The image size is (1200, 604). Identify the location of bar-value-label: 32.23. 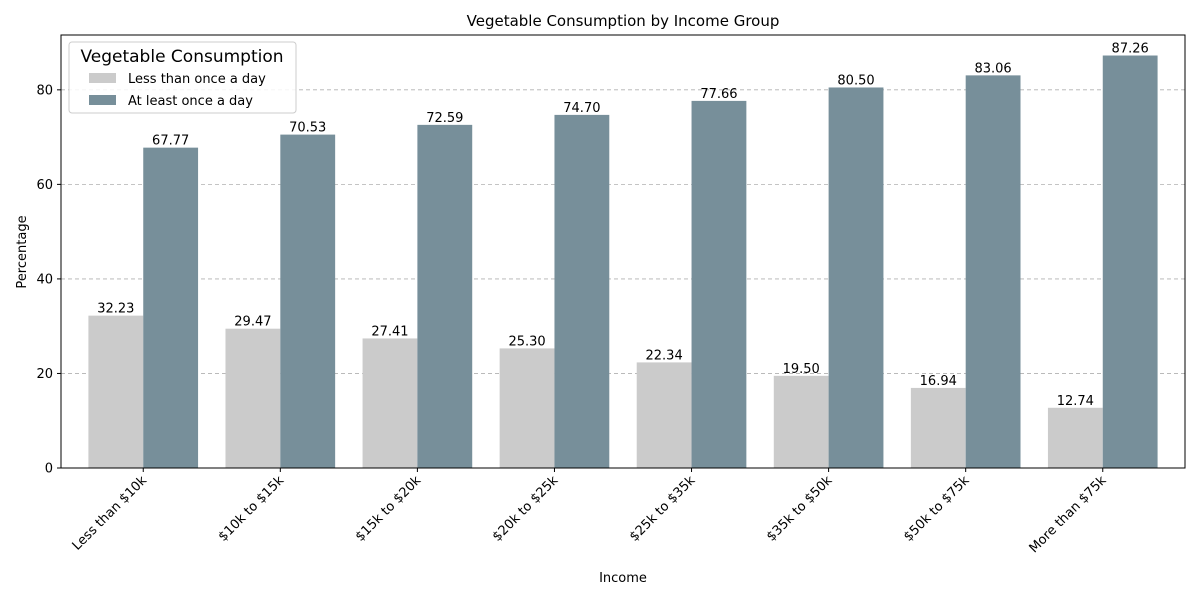
(115, 309).